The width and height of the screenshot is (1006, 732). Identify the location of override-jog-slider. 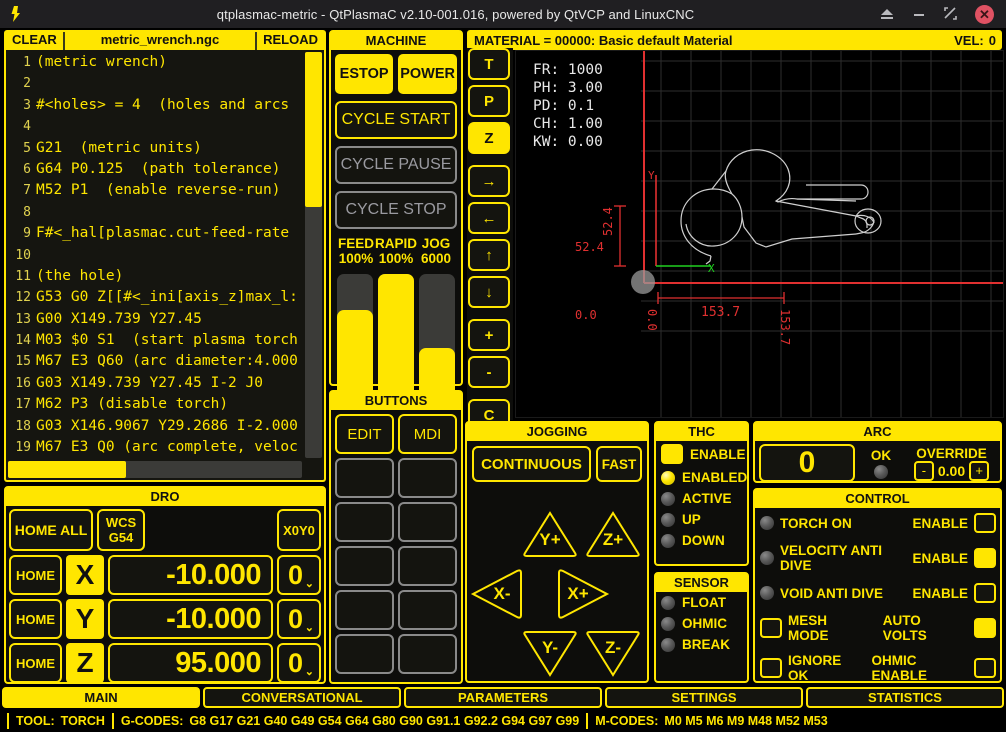
(437, 338).